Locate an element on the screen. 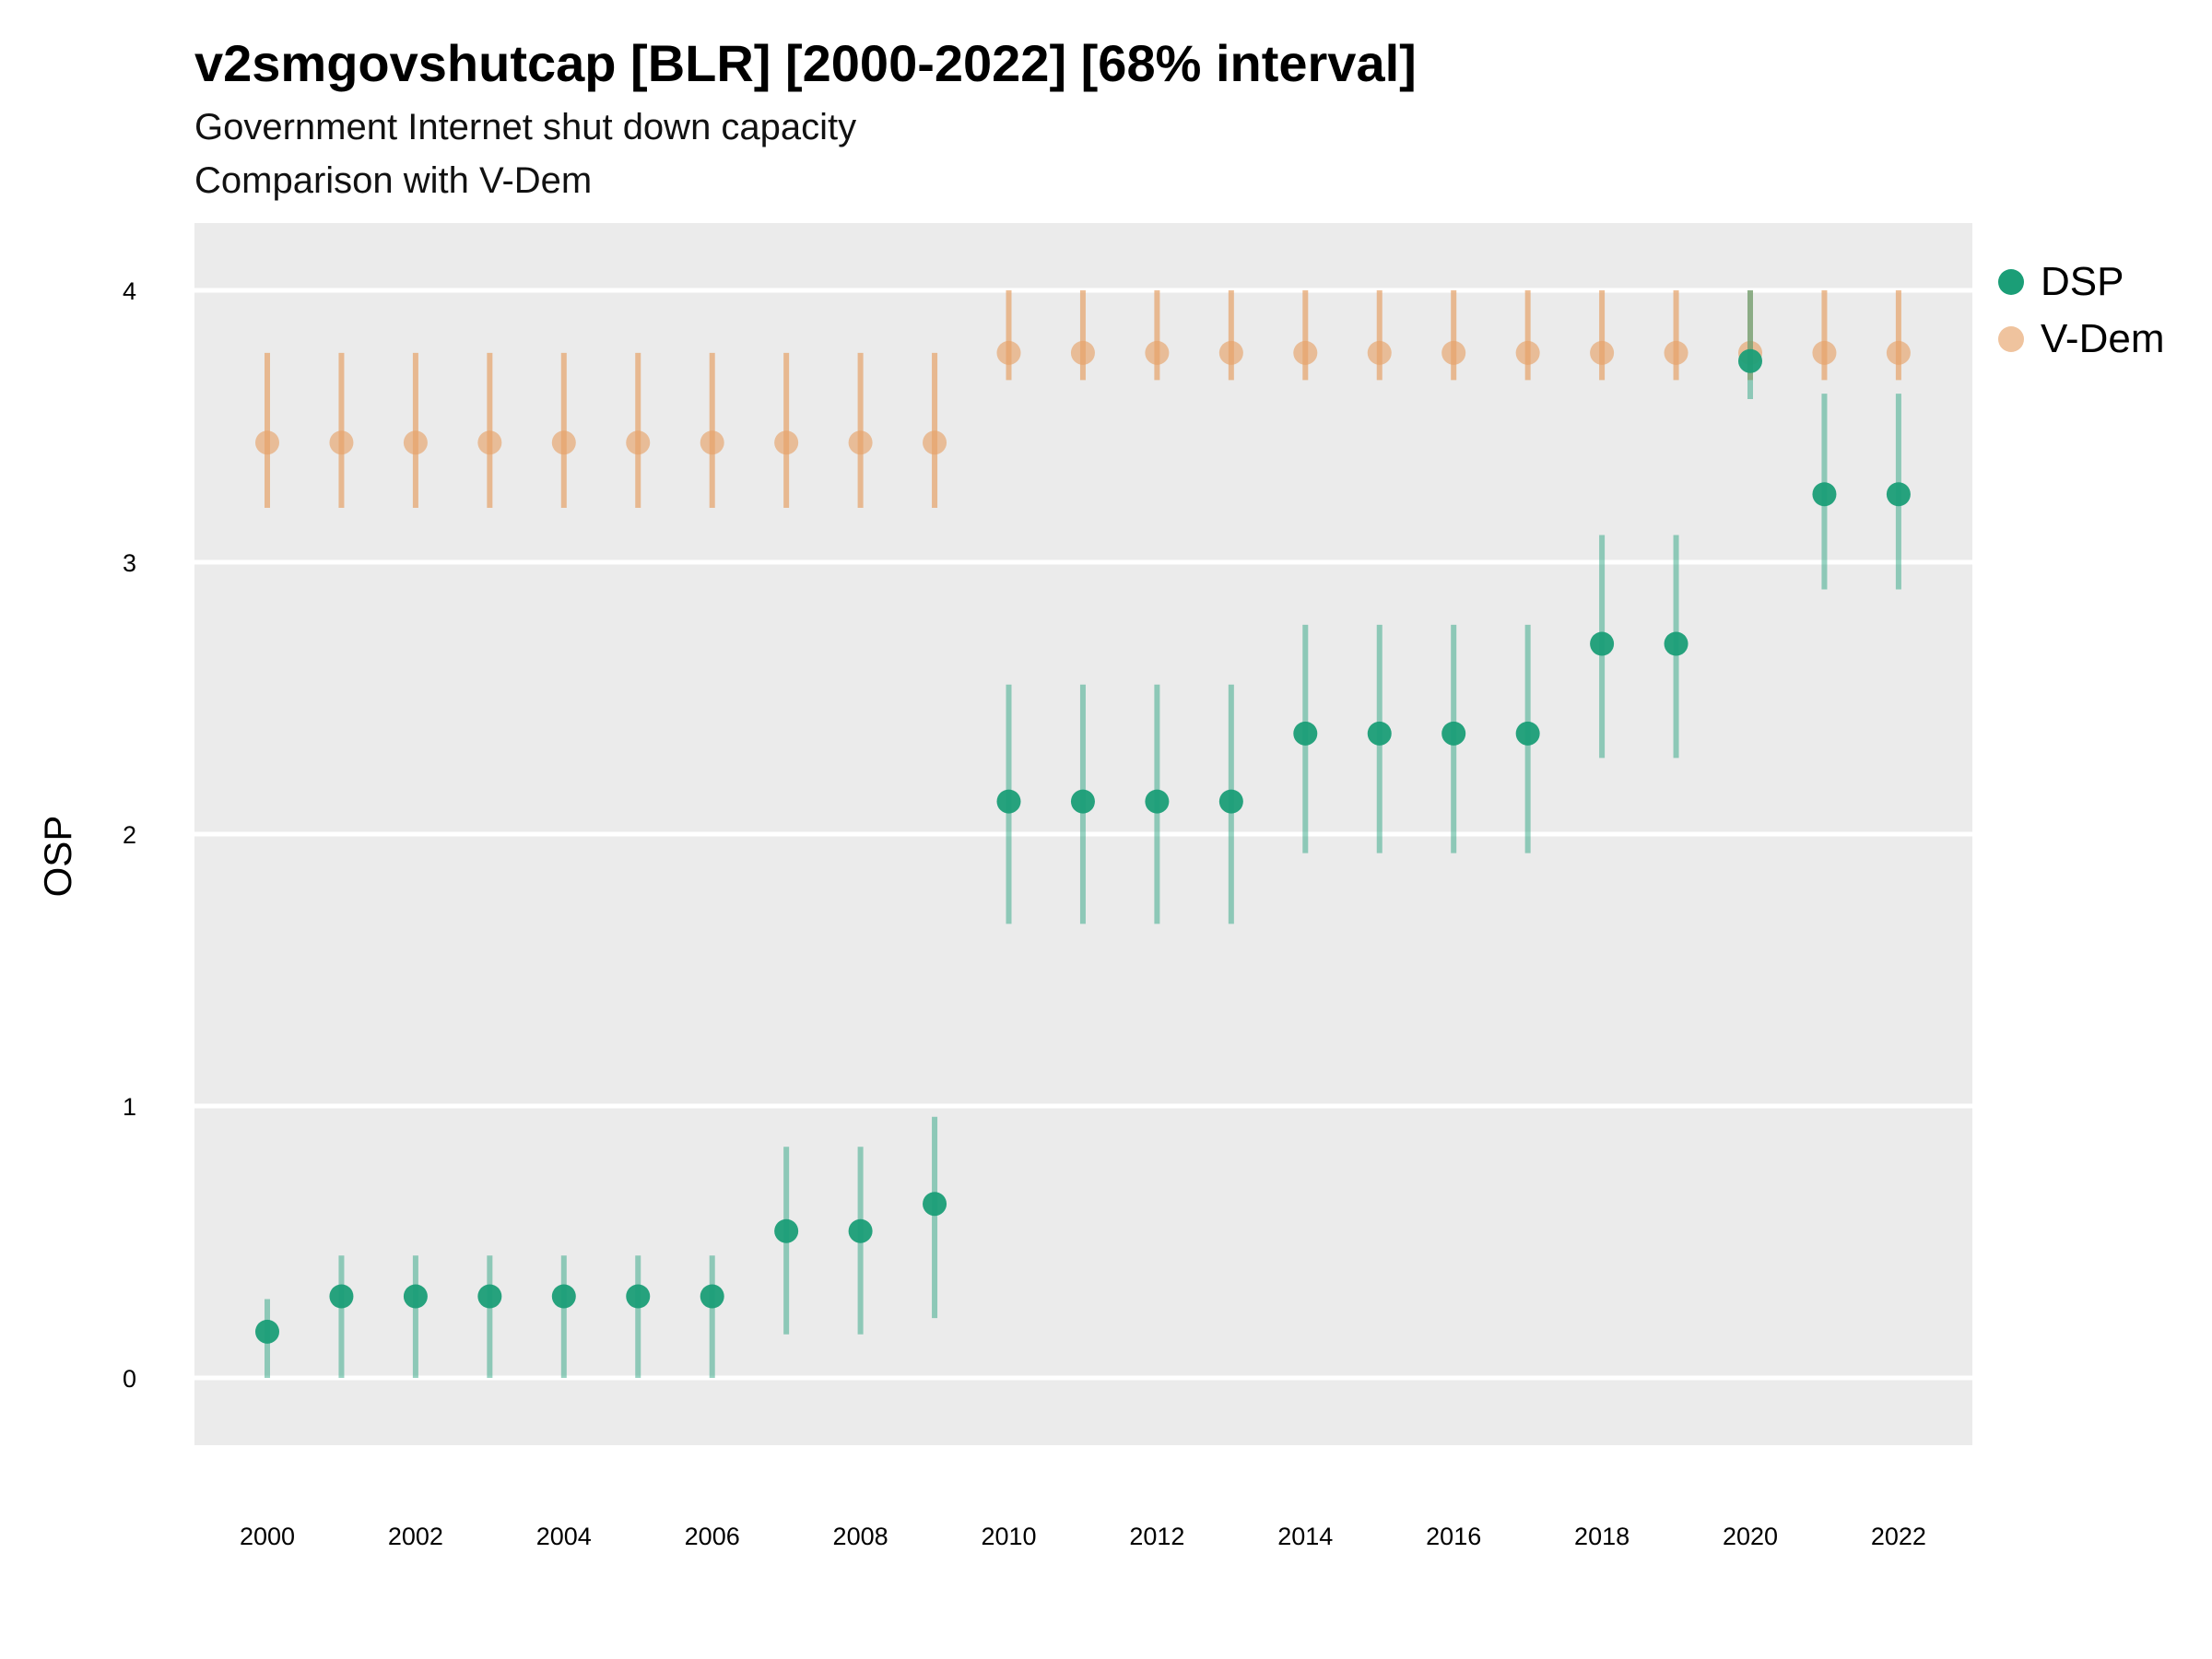  legend: DSP V-Dem is located at coordinates (2081, 310).